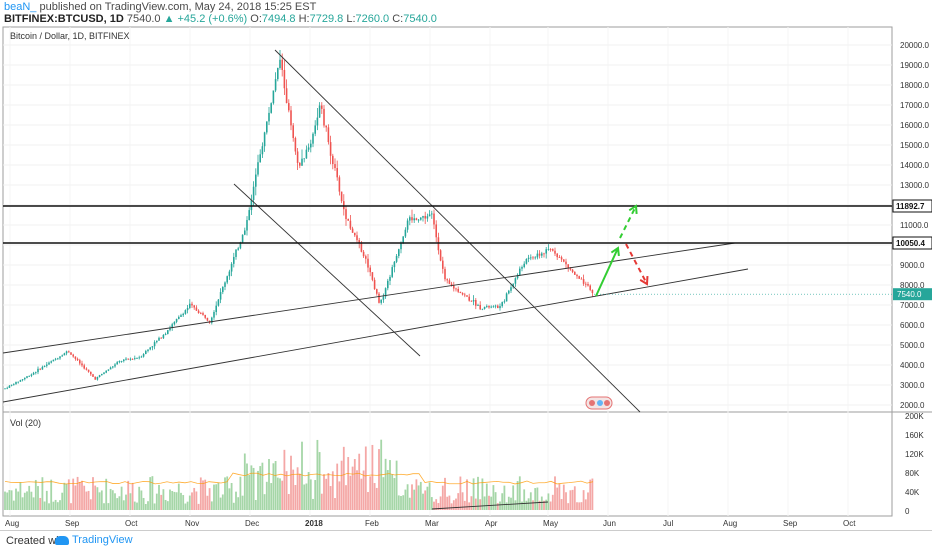  What do you see at coordinates (607, 272) in the screenshot?
I see `bullish-arrow` at bounding box center [607, 272].